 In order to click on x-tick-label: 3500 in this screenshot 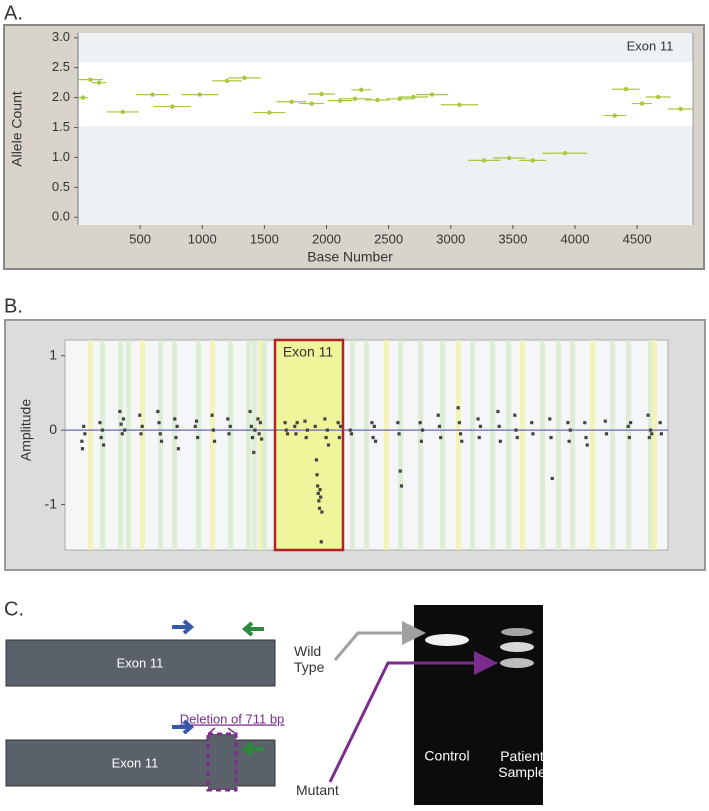, I will do `click(512, 238)`.